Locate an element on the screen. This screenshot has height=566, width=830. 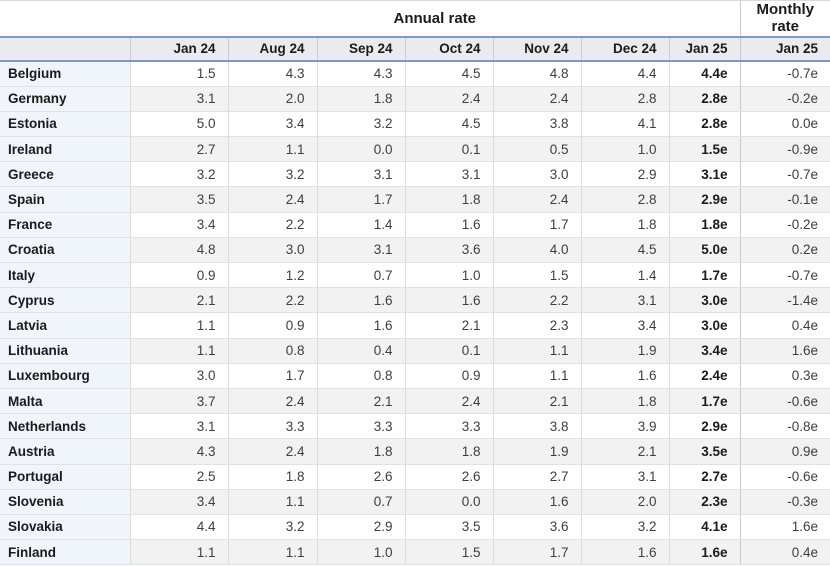
month-column-header: Nov 24 is located at coordinates (536, 48).